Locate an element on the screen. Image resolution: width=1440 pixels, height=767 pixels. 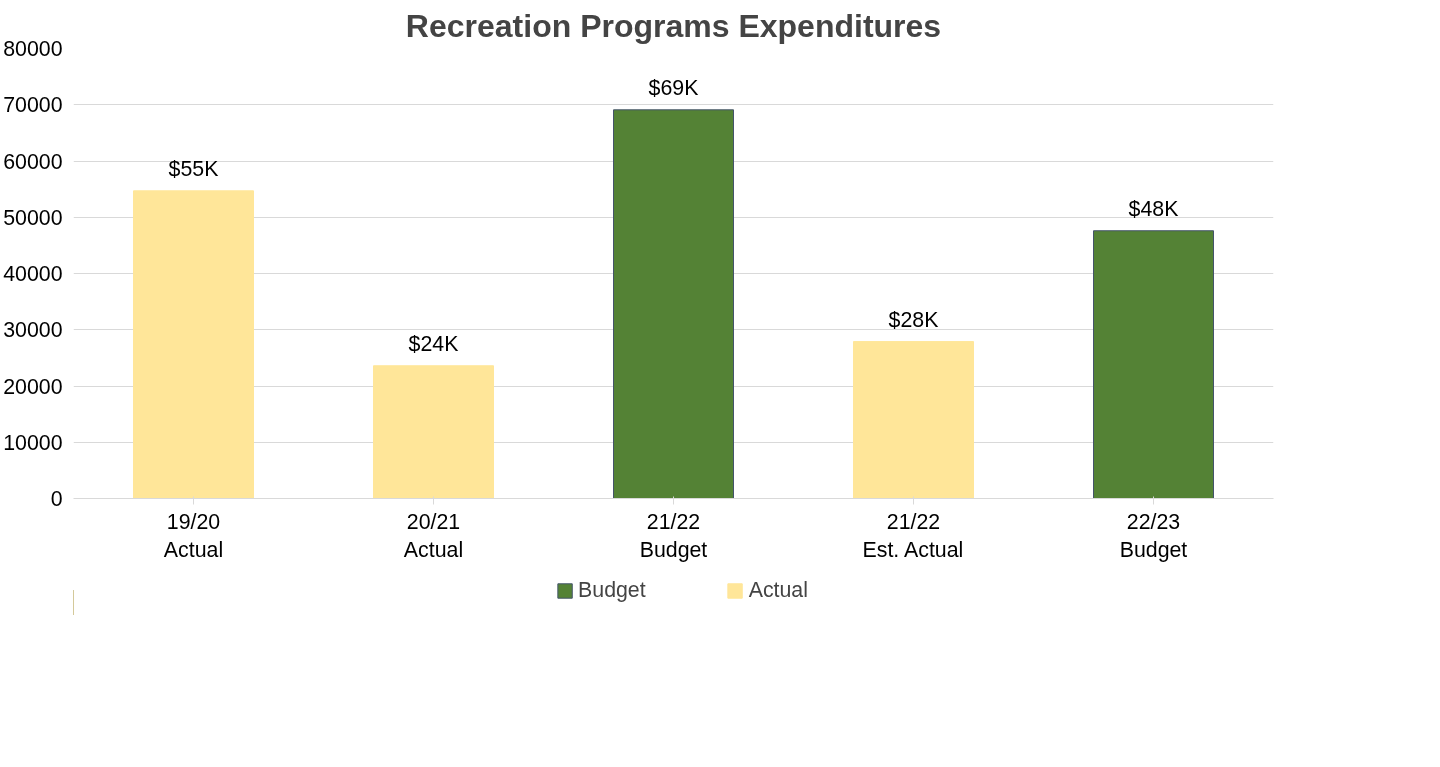
x-tick-label: 21/22 Budget is located at coordinates (673, 536).